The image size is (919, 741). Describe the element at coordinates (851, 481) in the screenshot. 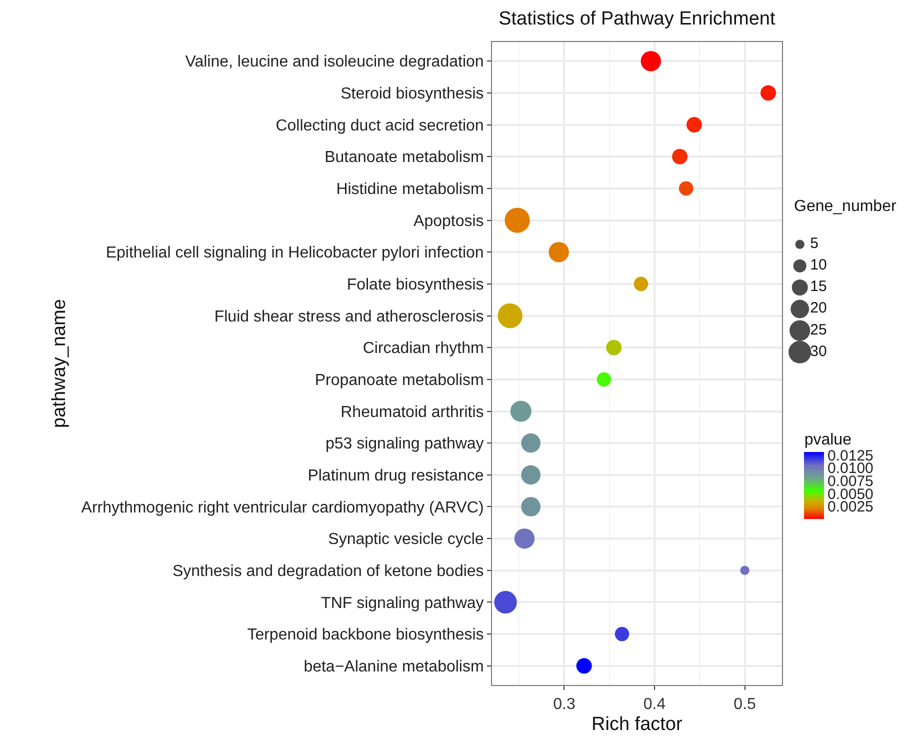

I see `color-bar-label: 0.0075` at that location.